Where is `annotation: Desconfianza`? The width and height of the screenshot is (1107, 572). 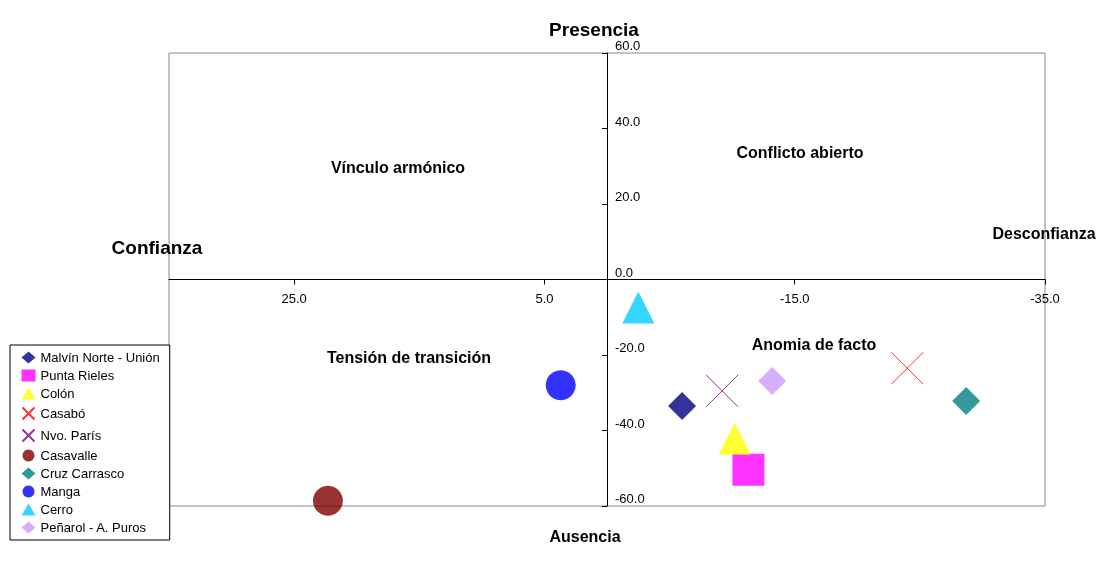
annotation: Desconfianza is located at coordinates (1044, 233).